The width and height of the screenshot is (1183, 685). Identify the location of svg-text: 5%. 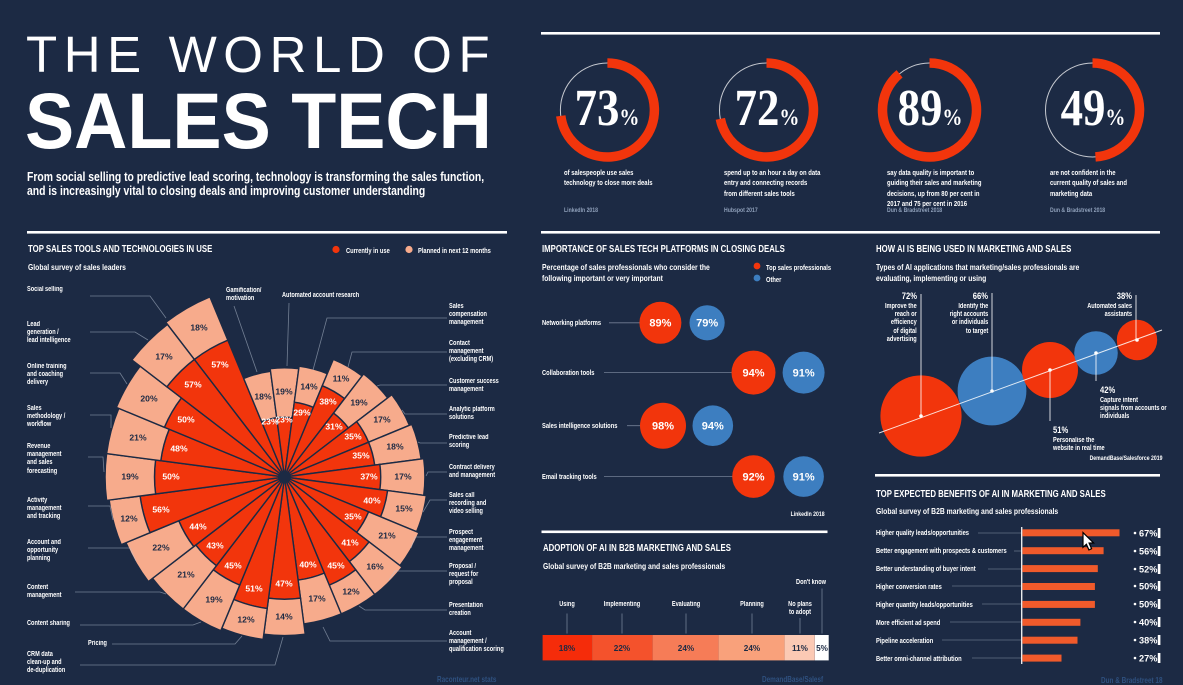
(822, 648).